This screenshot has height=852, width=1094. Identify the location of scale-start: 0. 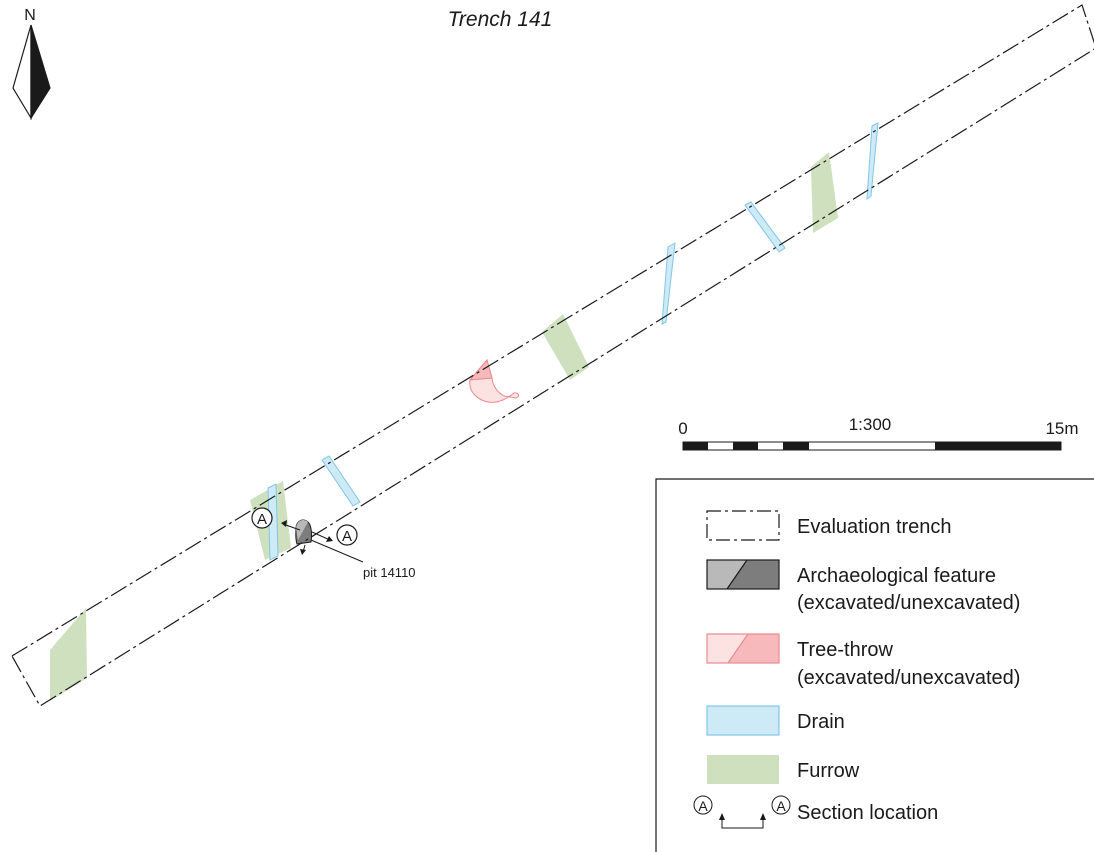
(682, 428).